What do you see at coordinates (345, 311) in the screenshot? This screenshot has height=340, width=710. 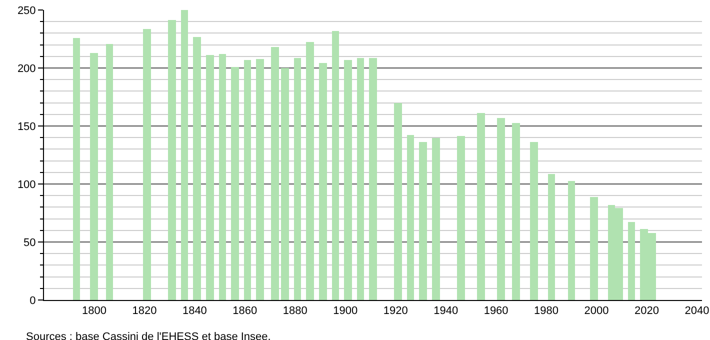 I see `x-tick-label: 1900` at bounding box center [345, 311].